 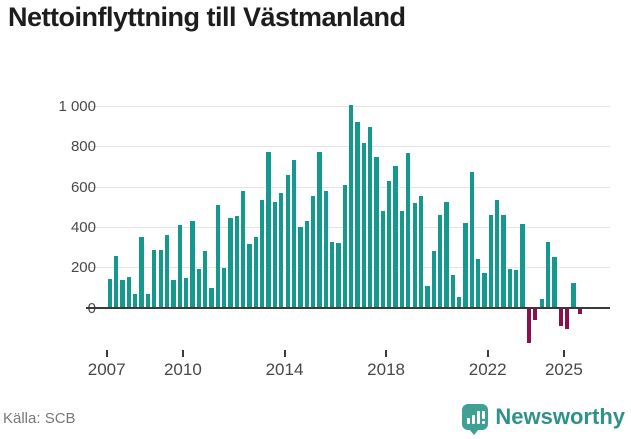 I want to click on bar-2020q3, so click(x=452, y=291).